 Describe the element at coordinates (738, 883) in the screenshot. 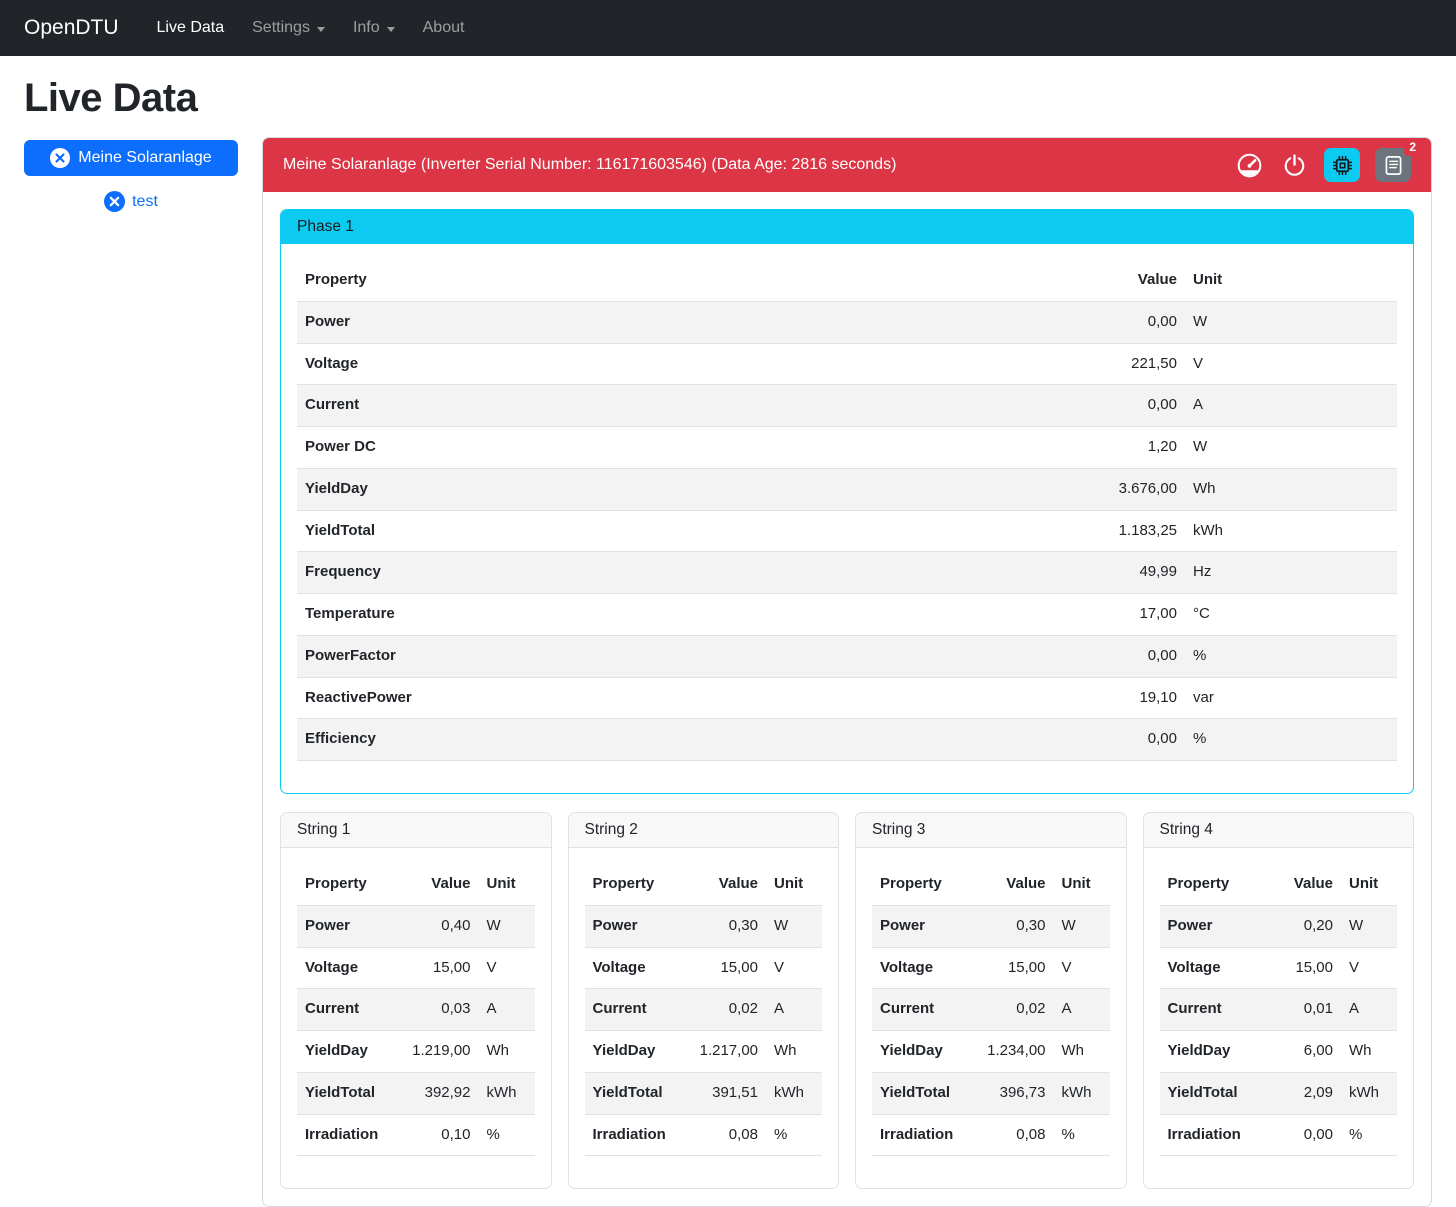

I see `column-header-value: Value` at that location.